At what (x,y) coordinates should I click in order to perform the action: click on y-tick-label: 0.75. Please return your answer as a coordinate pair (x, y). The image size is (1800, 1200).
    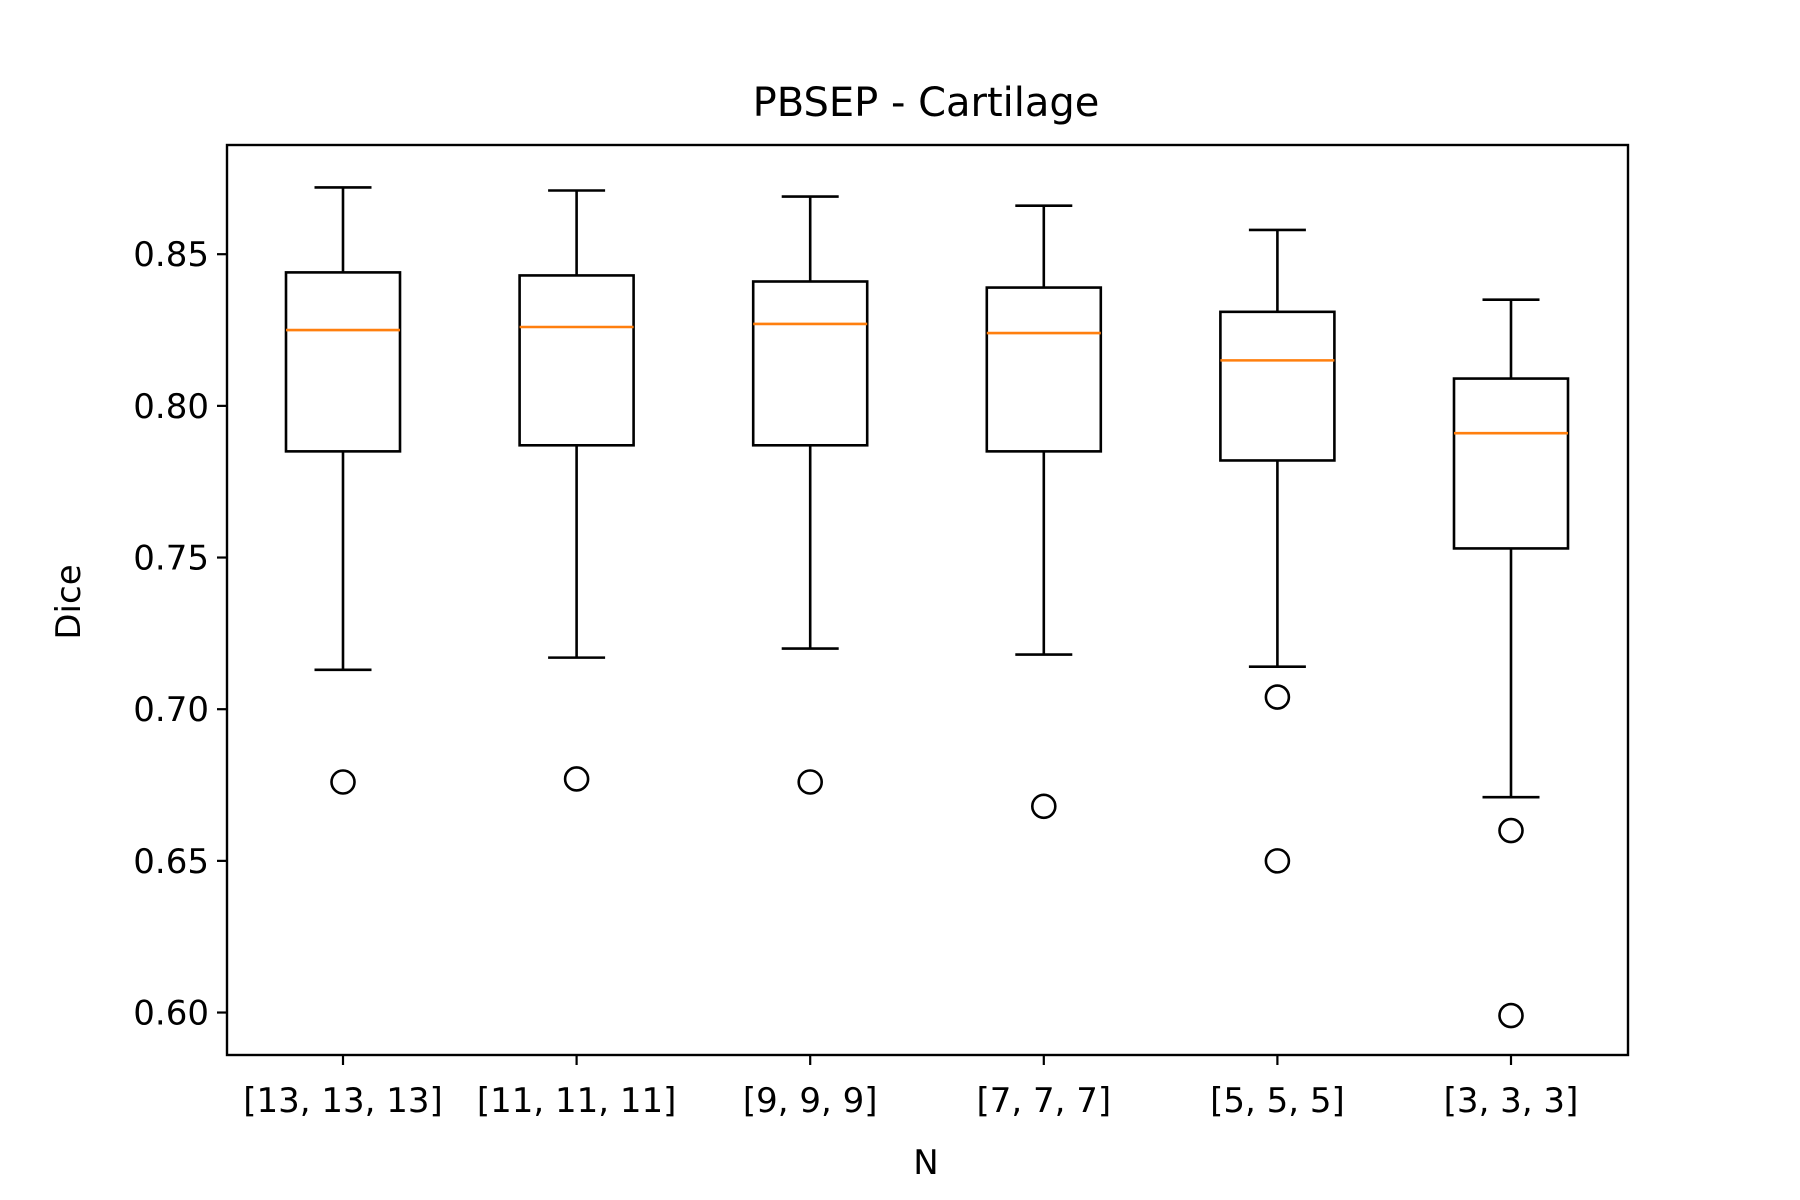
    Looking at the image, I should click on (171, 559).